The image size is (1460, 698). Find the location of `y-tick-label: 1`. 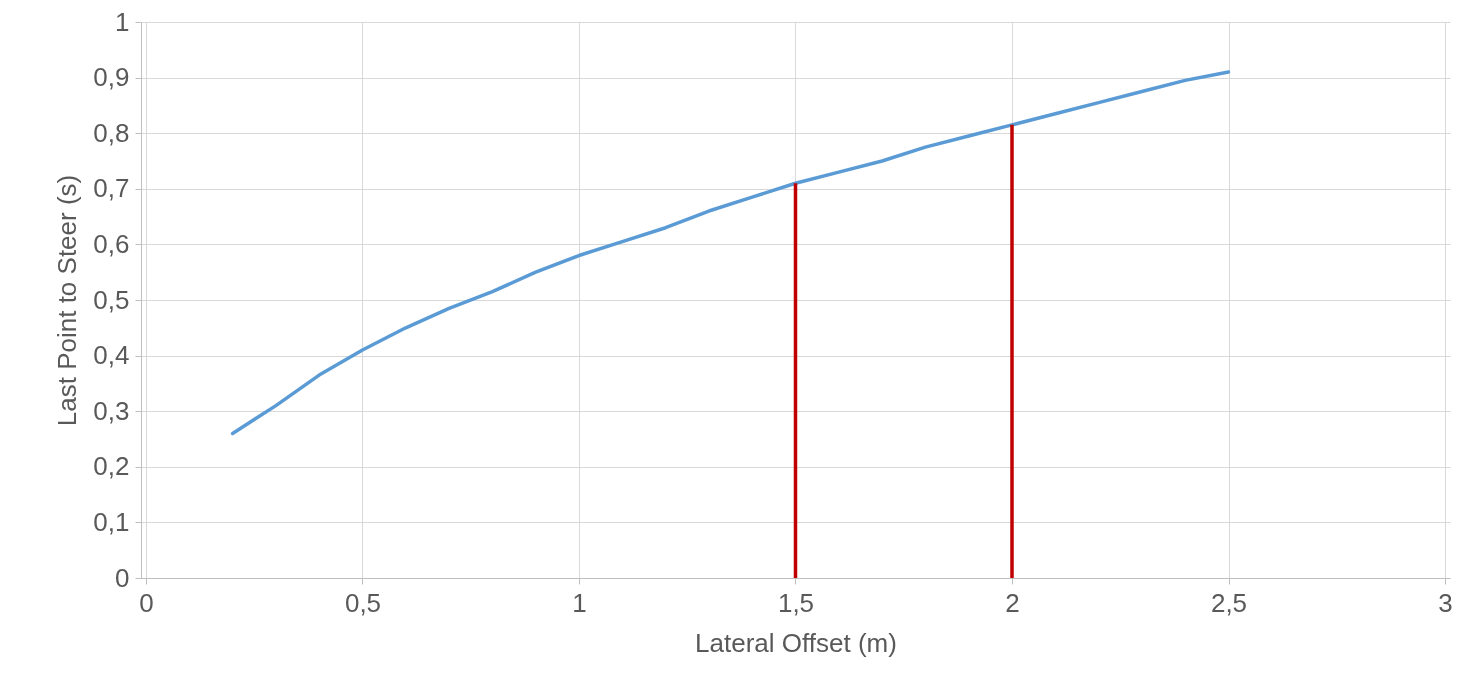

y-tick-label: 1 is located at coordinates (122, 21).